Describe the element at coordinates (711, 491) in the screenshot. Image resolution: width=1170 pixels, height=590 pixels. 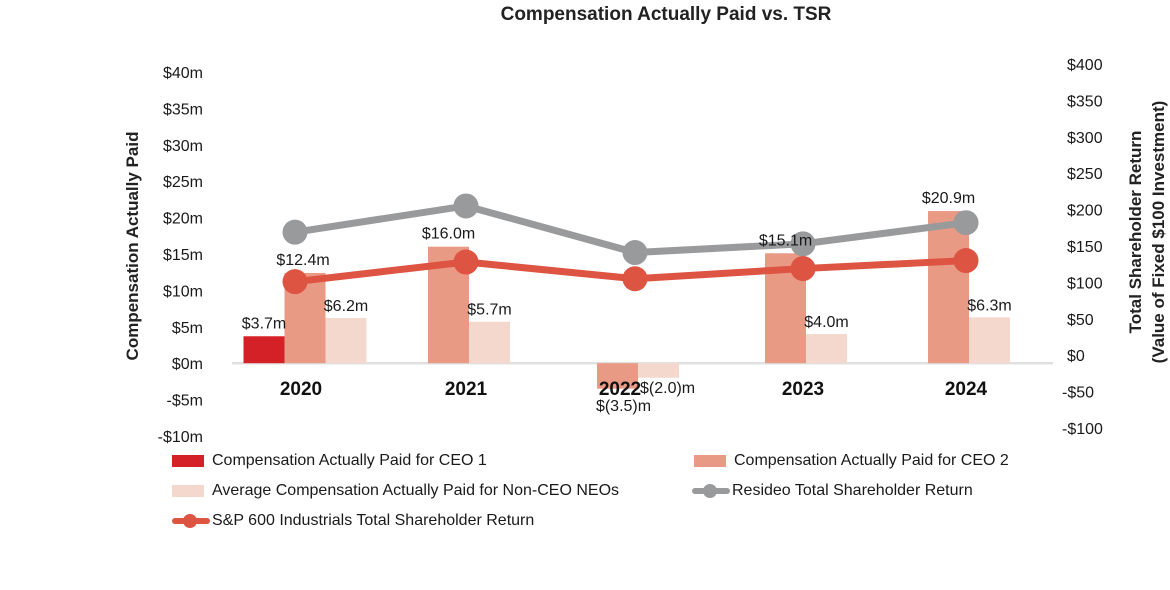
I see `legend-swatch-resideo` at that location.